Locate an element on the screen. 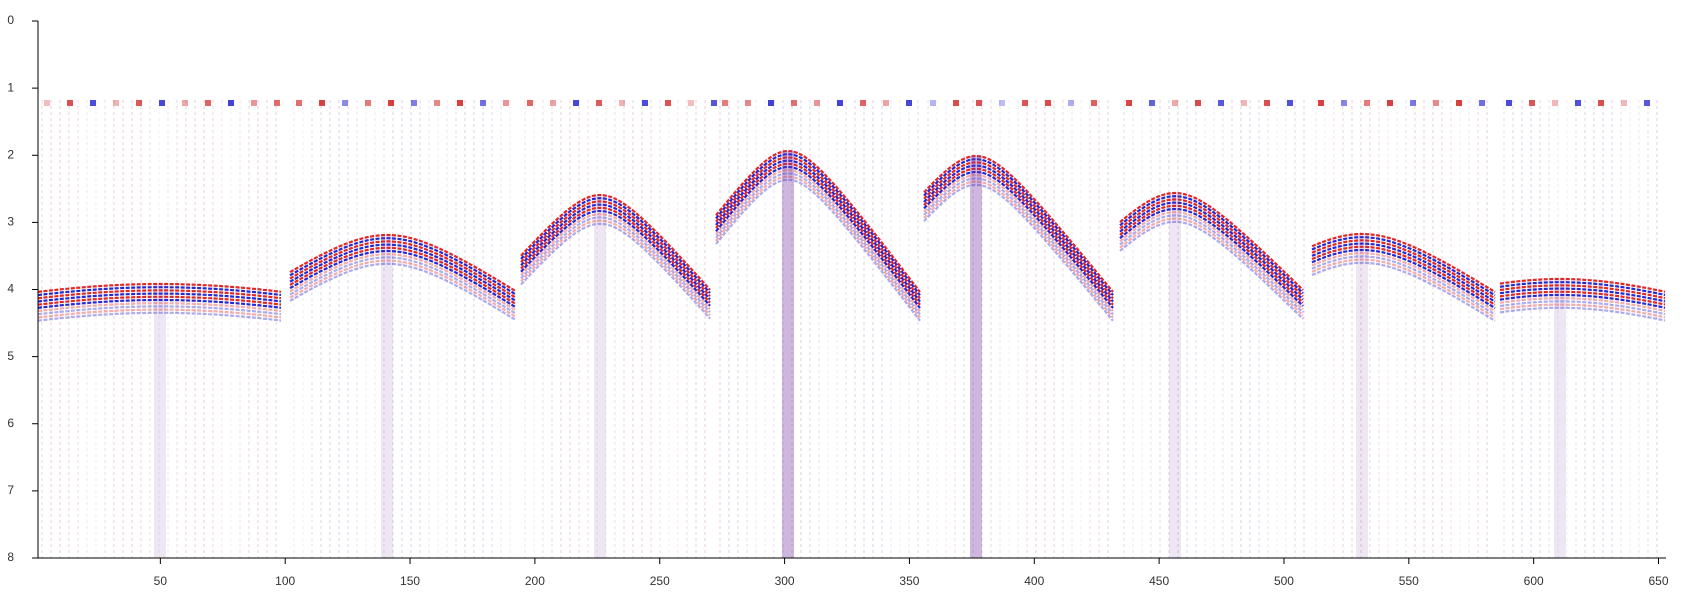 Image resolution: width=1682 pixels, height=595 pixels. x-tick-label: 250 is located at coordinates (660, 581).